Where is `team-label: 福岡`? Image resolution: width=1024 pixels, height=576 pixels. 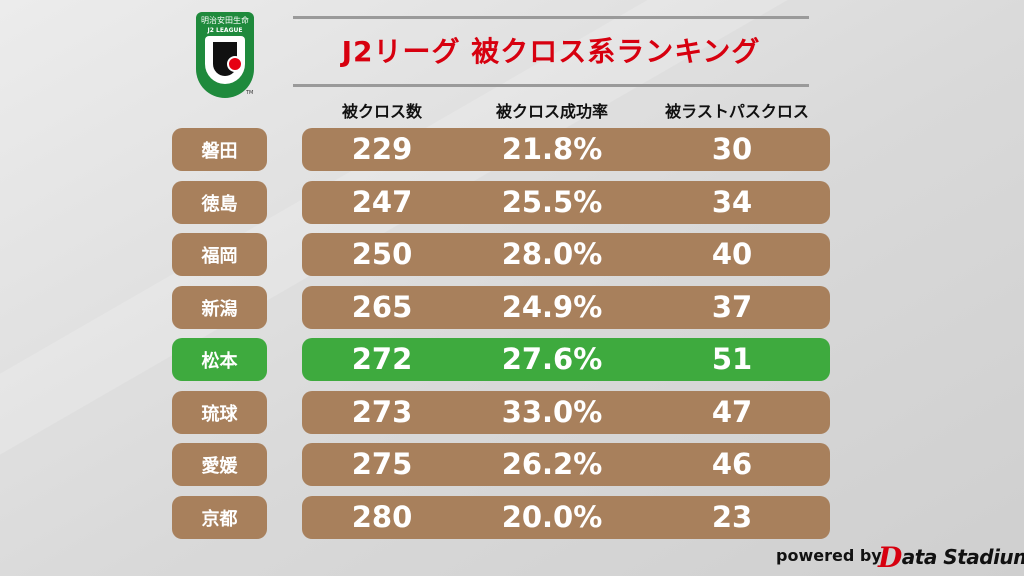 team-label: 福岡 is located at coordinates (219, 254).